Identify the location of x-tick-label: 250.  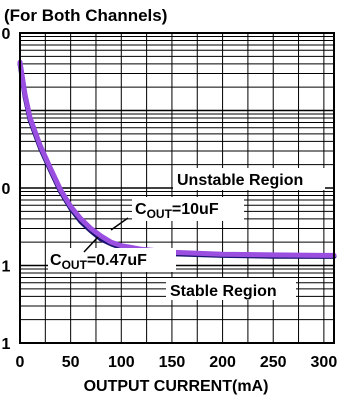
(273, 362).